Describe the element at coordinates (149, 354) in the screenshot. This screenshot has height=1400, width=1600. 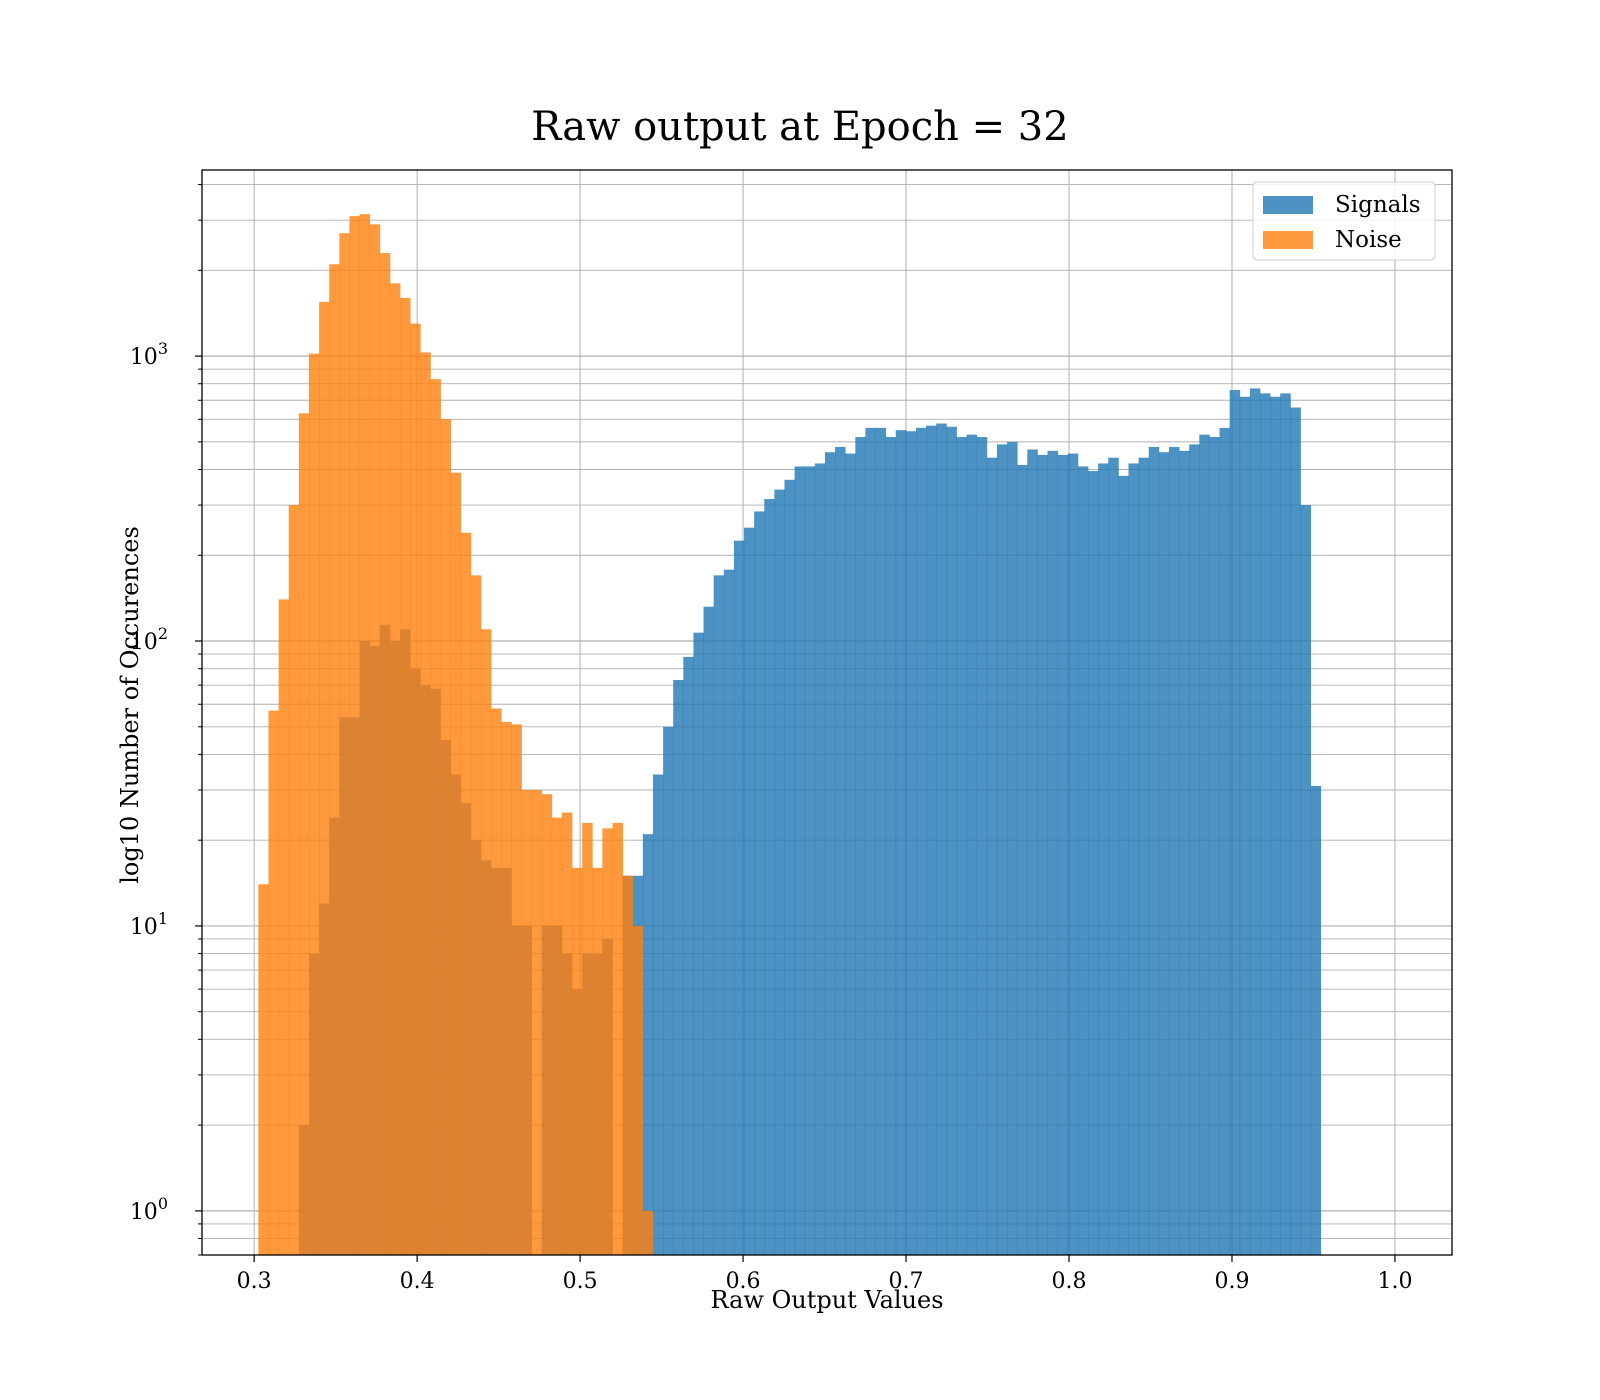
I see `y-tick-label: 10³` at that location.